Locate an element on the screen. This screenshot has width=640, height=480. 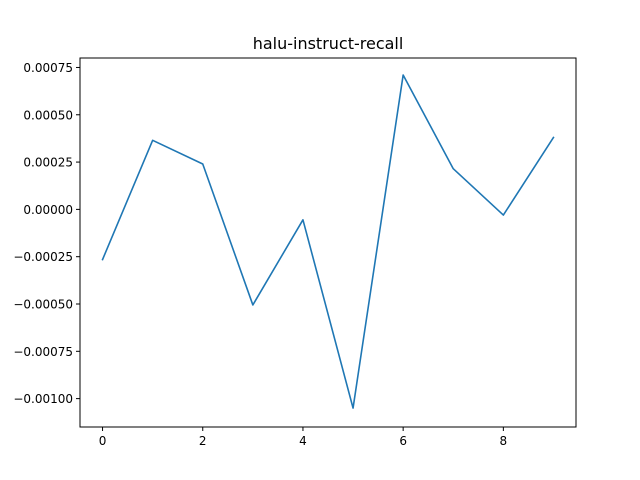
y-tick-label: −0.00025 is located at coordinates (43, 257).